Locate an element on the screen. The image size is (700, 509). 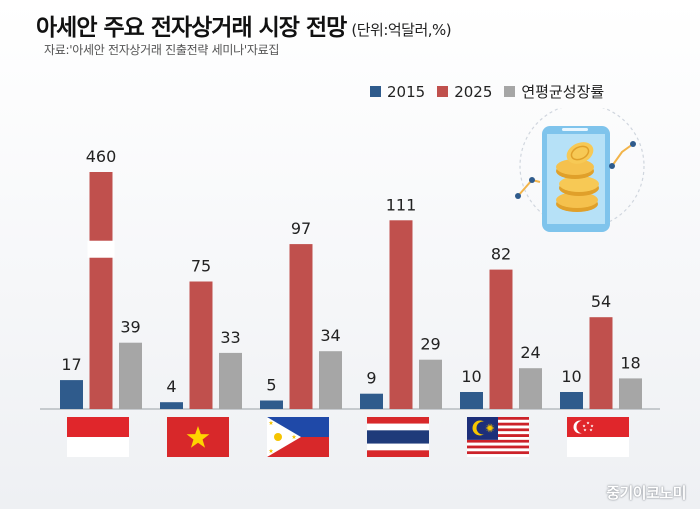
legend-label-2015: 2015 is located at coordinates (406, 91).